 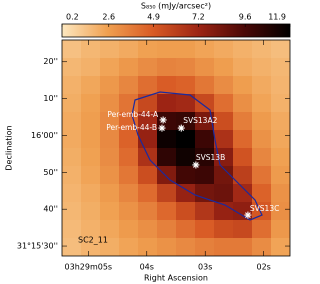 I want to click on x-tick-label: 04s, so click(x=147, y=267).